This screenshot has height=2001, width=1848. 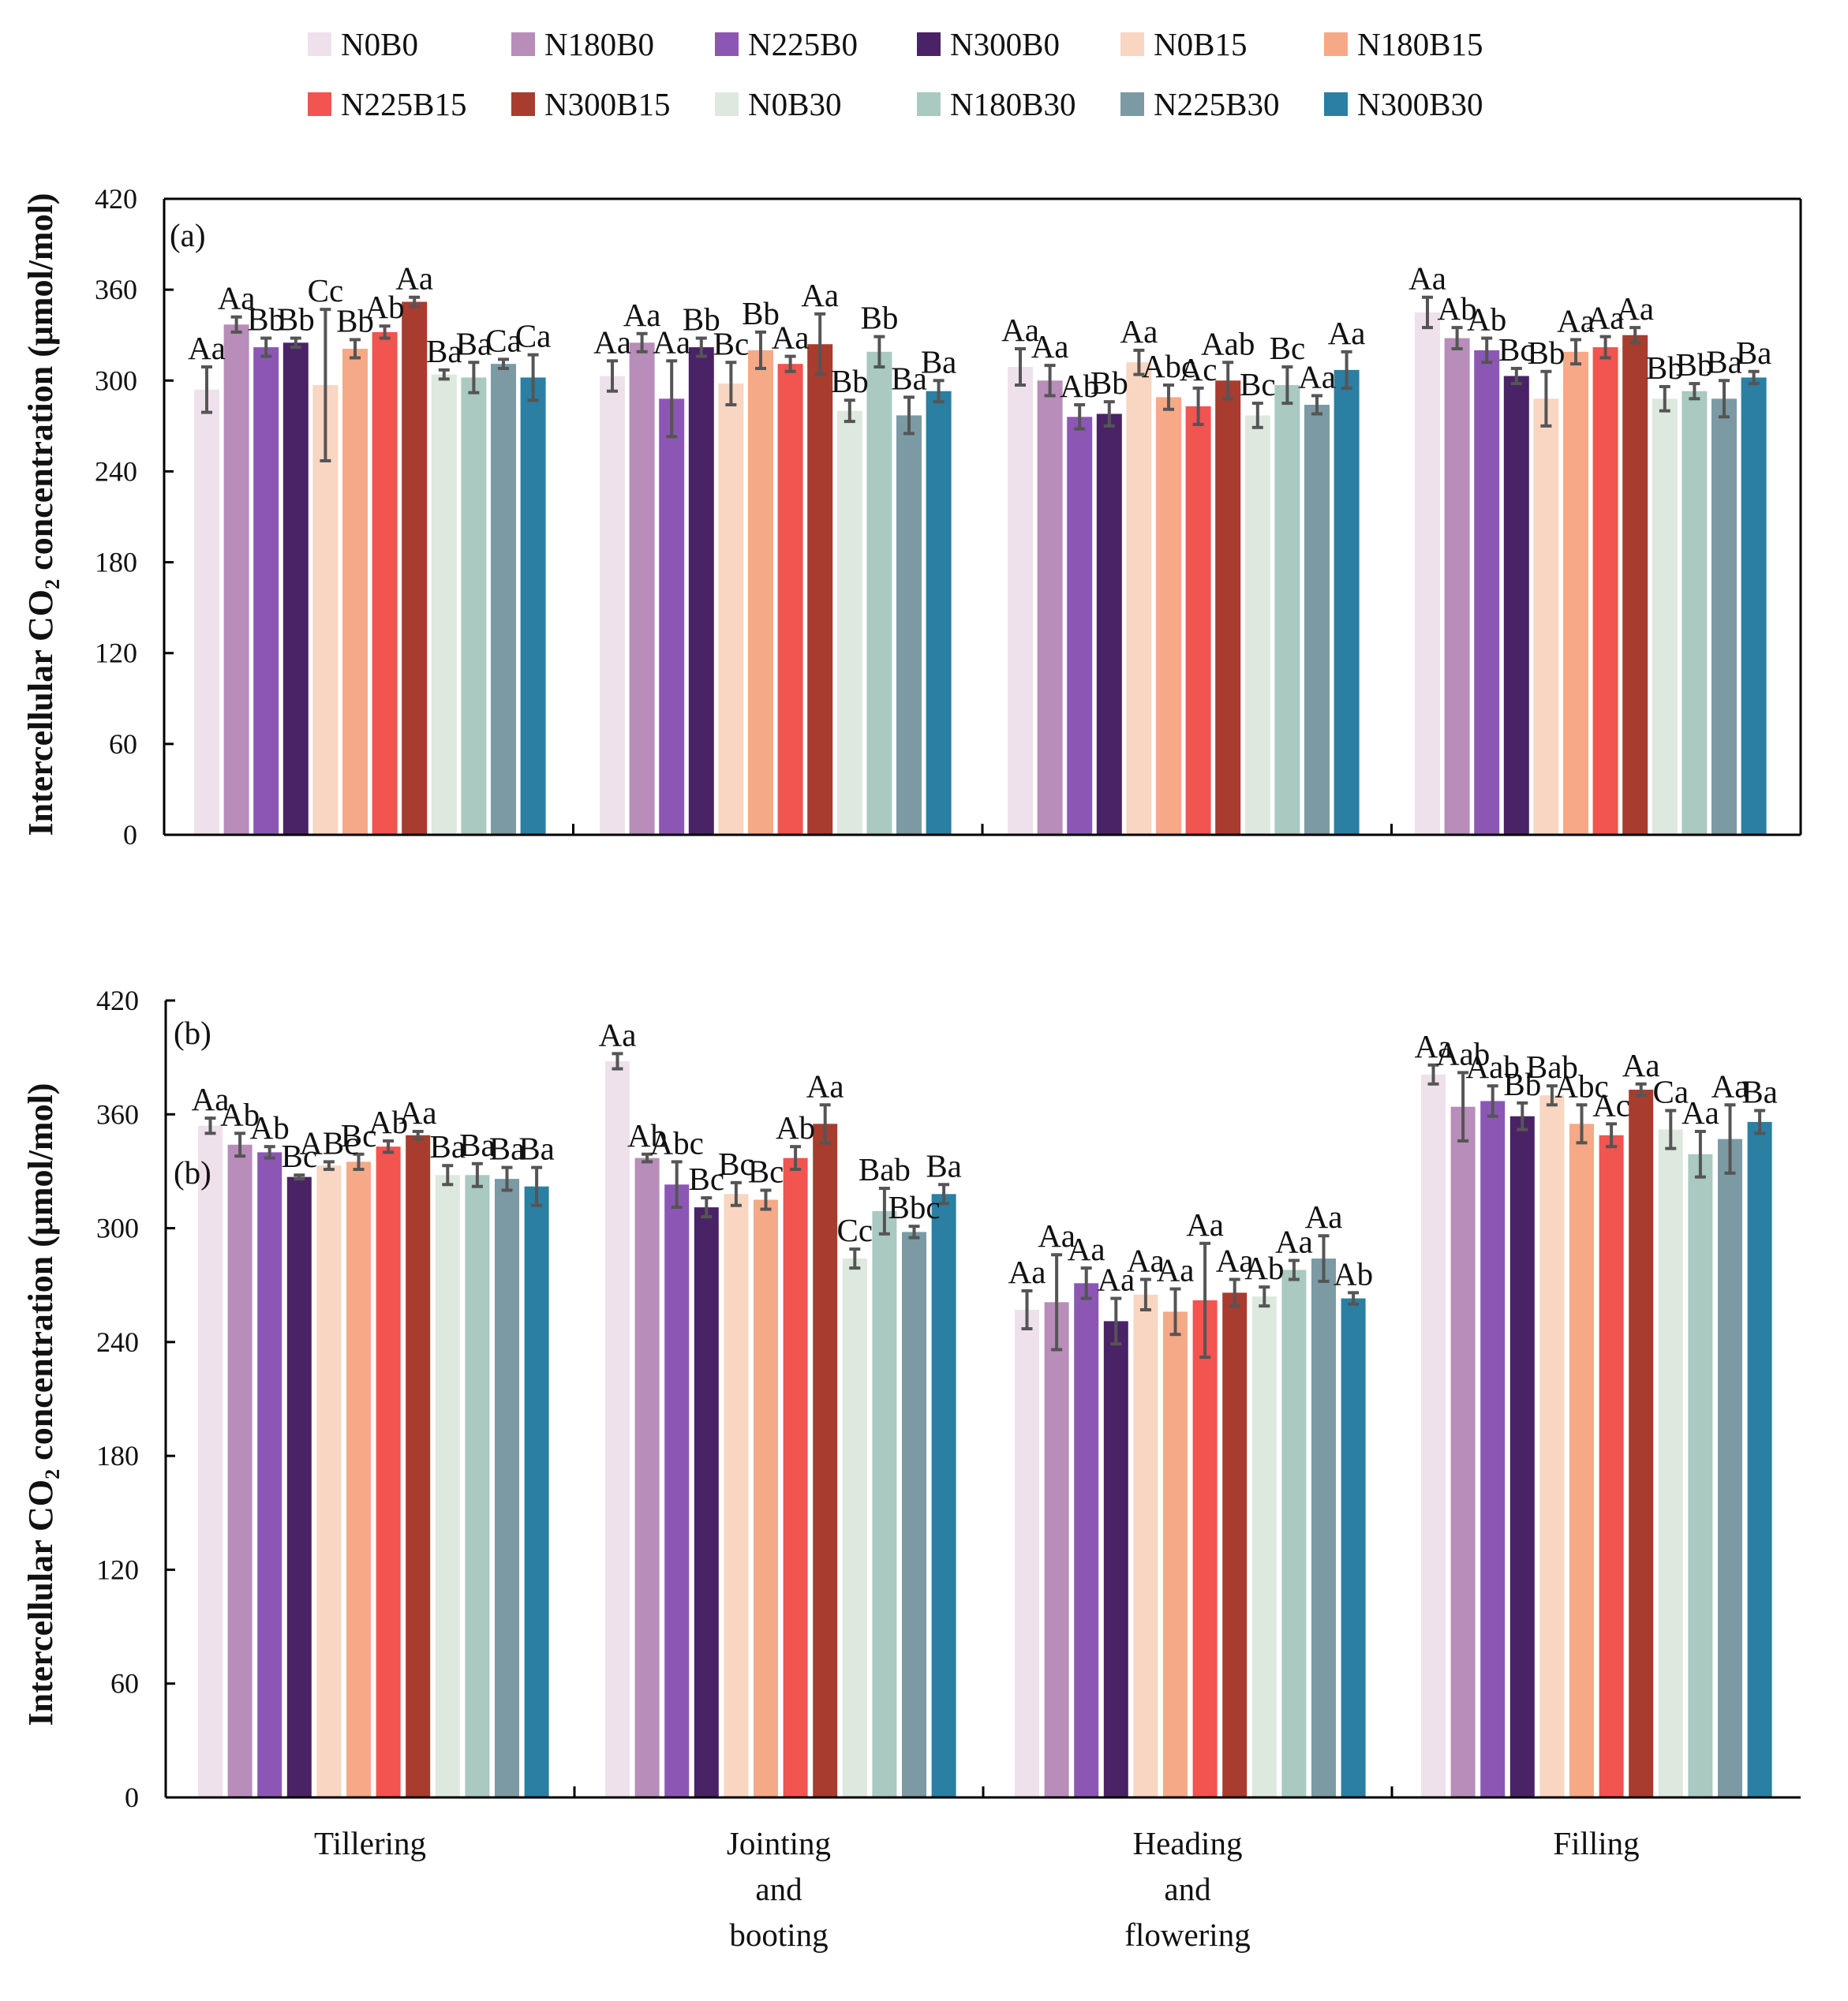 What do you see at coordinates (132, 1797) in the screenshot?
I see `y-tick-label: 0` at bounding box center [132, 1797].